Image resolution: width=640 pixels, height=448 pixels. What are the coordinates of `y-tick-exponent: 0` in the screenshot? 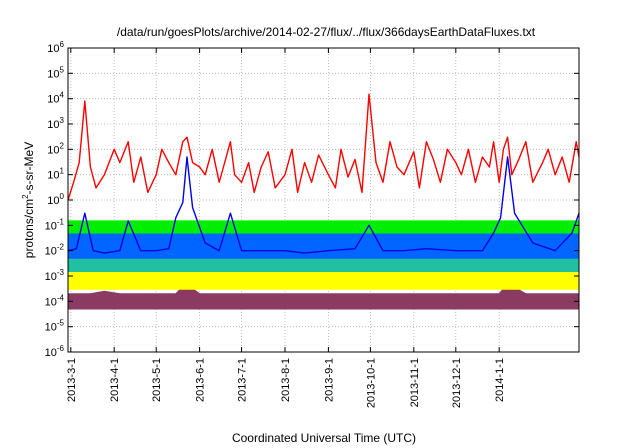 It's located at (62, 196).